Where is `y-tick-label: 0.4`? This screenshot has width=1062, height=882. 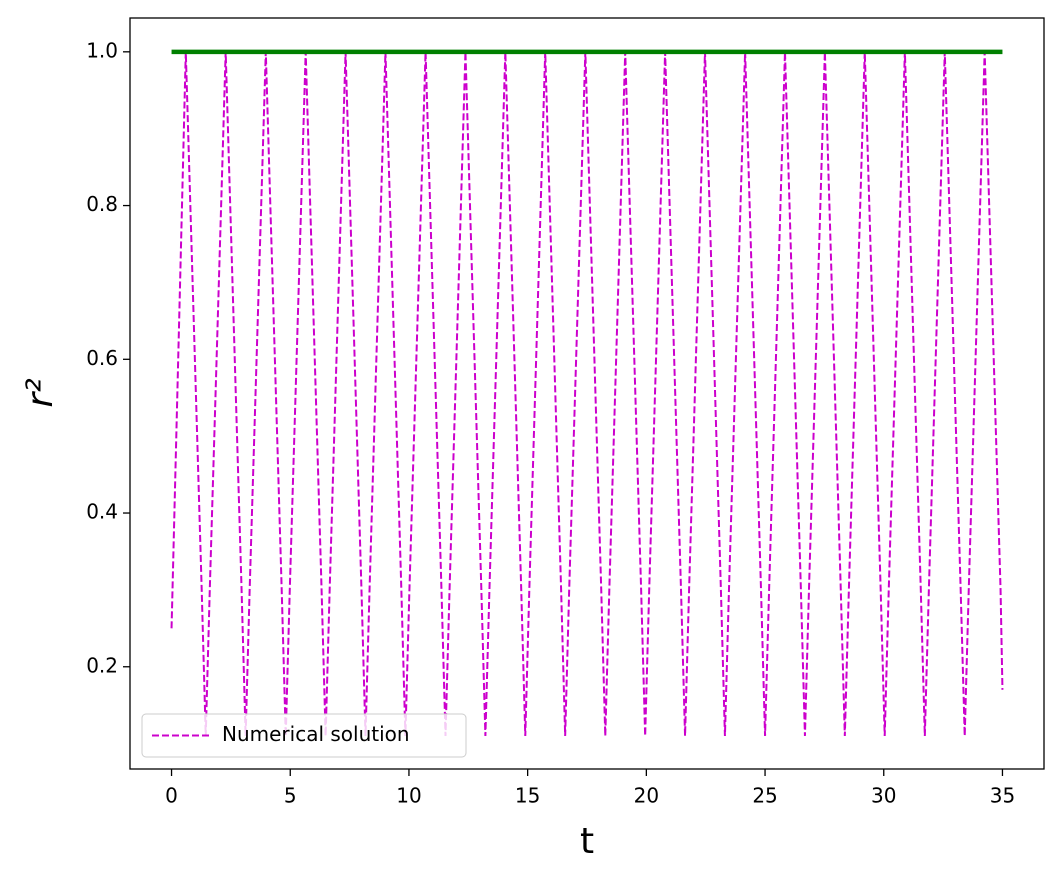
y-tick-label: 0.4 is located at coordinates (102, 512).